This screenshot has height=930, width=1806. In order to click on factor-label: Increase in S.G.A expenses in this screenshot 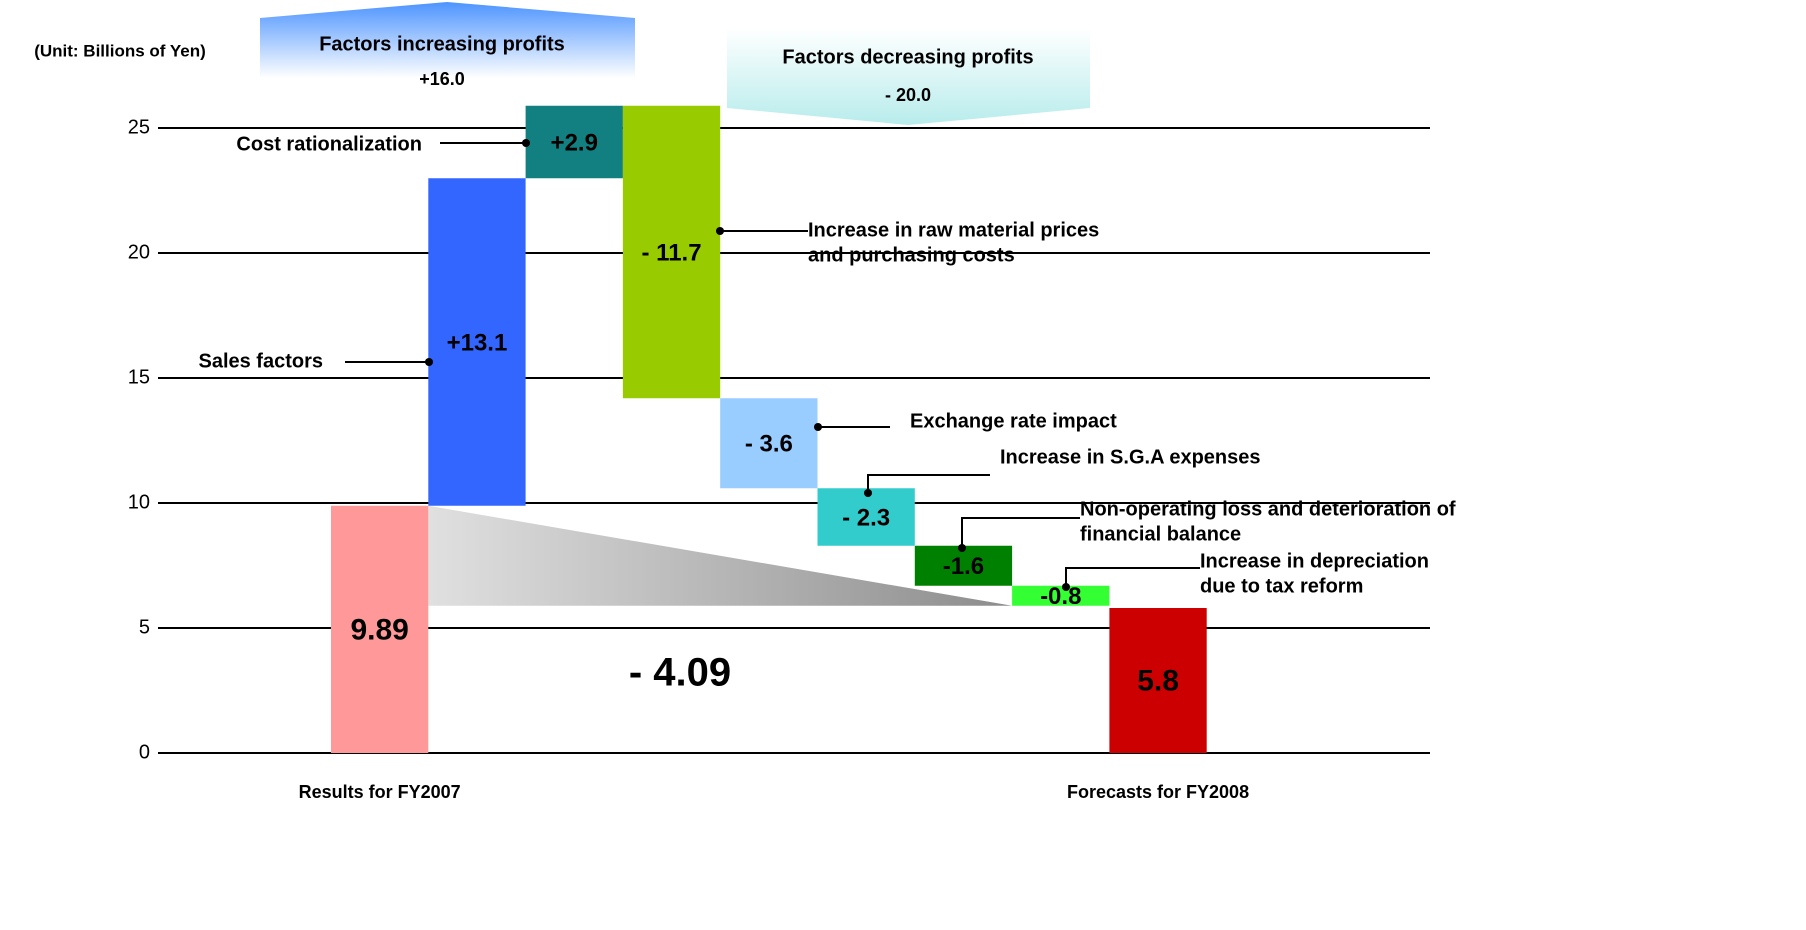, I will do `click(1130, 457)`.